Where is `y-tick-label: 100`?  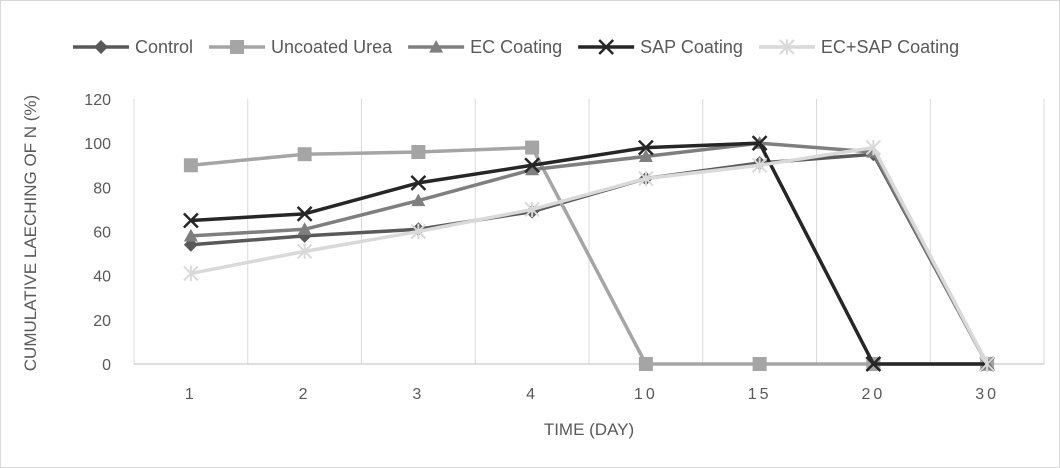
y-tick-label: 100 is located at coordinates (97, 144).